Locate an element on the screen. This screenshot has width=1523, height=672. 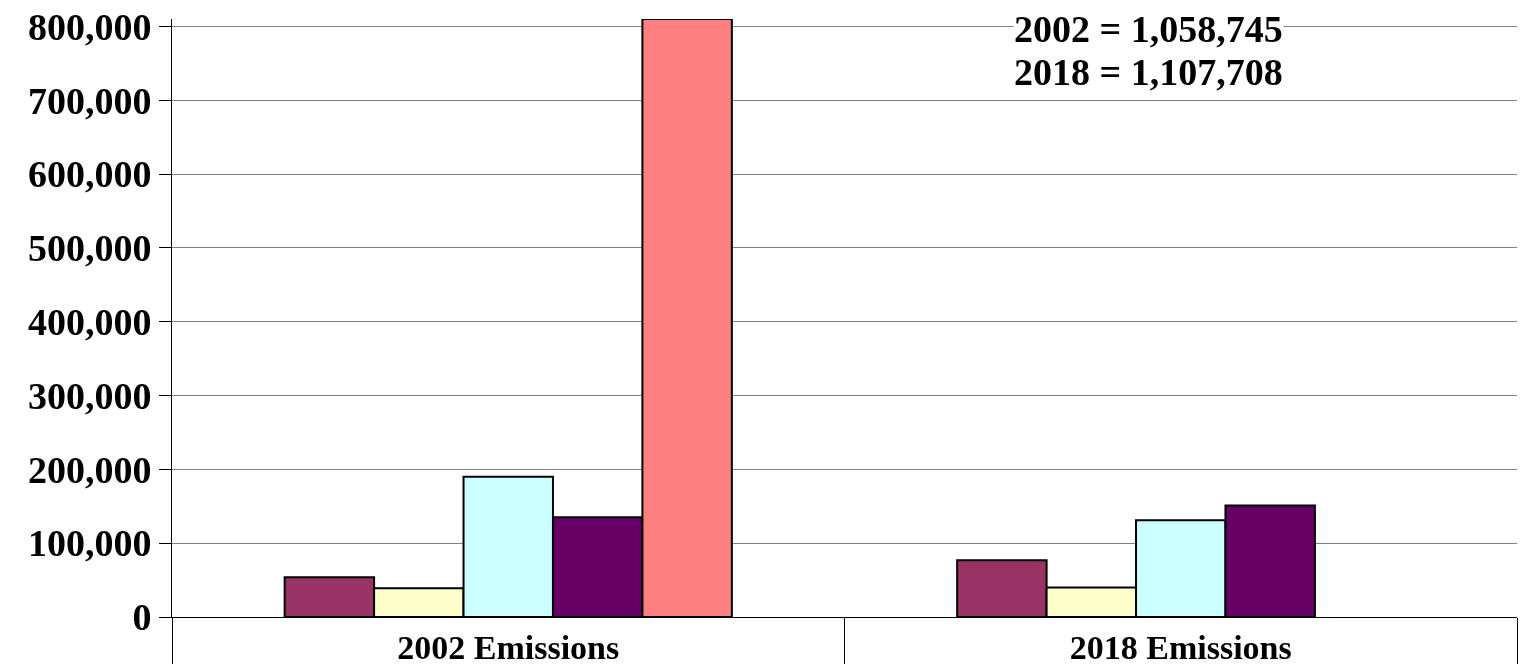
x-tick-label: 2018 Emissions is located at coordinates (1180, 647).